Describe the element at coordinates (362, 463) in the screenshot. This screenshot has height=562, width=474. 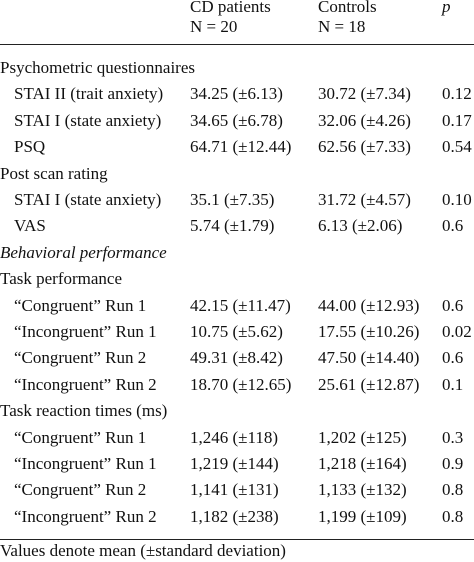
I see `cell: 1,218 (±164)` at that location.